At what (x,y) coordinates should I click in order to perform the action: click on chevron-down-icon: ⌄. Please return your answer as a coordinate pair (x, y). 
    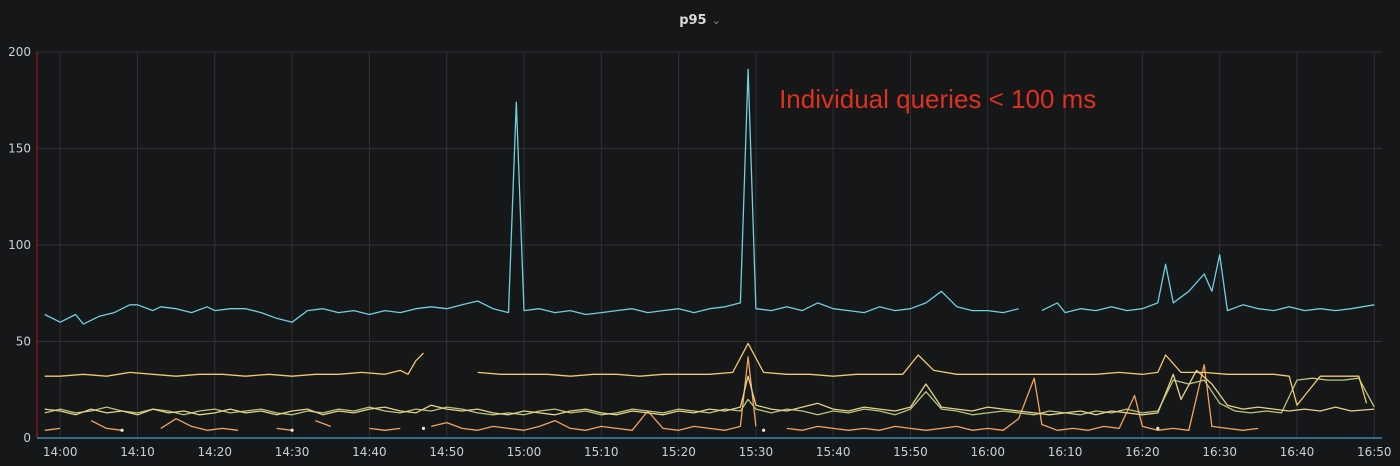
    Looking at the image, I should click on (716, 20).